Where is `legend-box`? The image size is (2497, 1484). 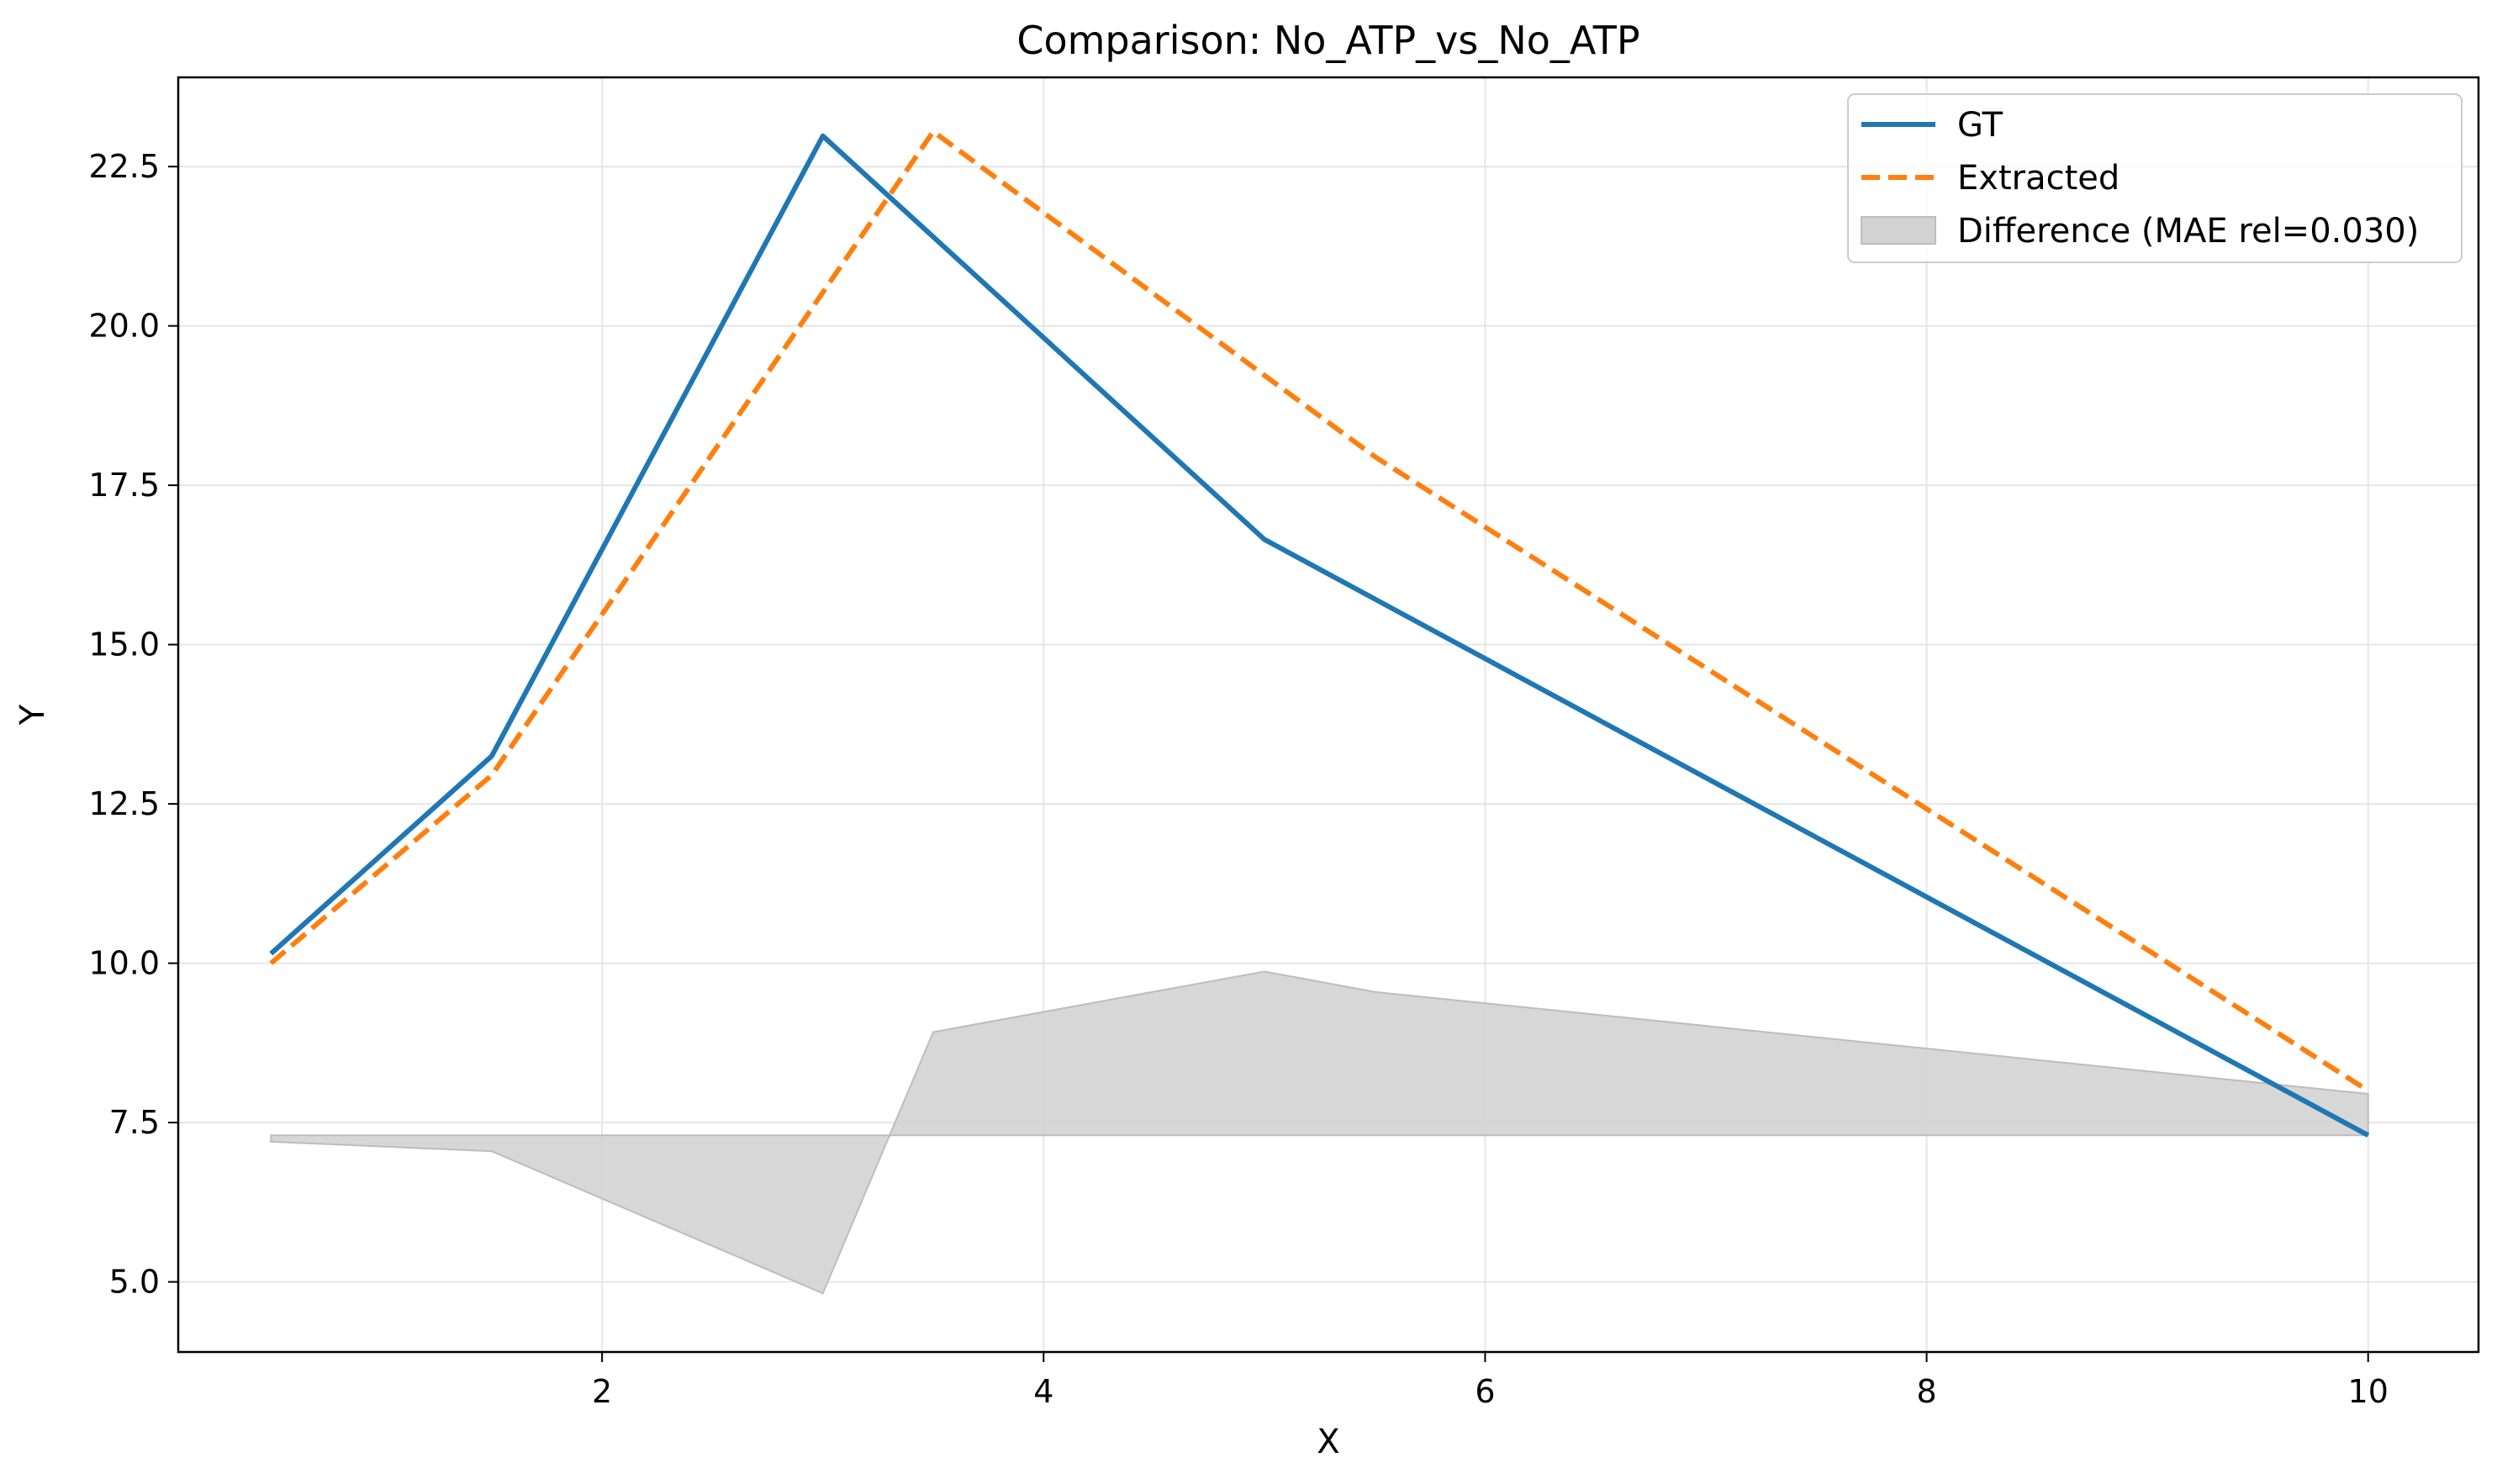 legend-box is located at coordinates (2155, 178).